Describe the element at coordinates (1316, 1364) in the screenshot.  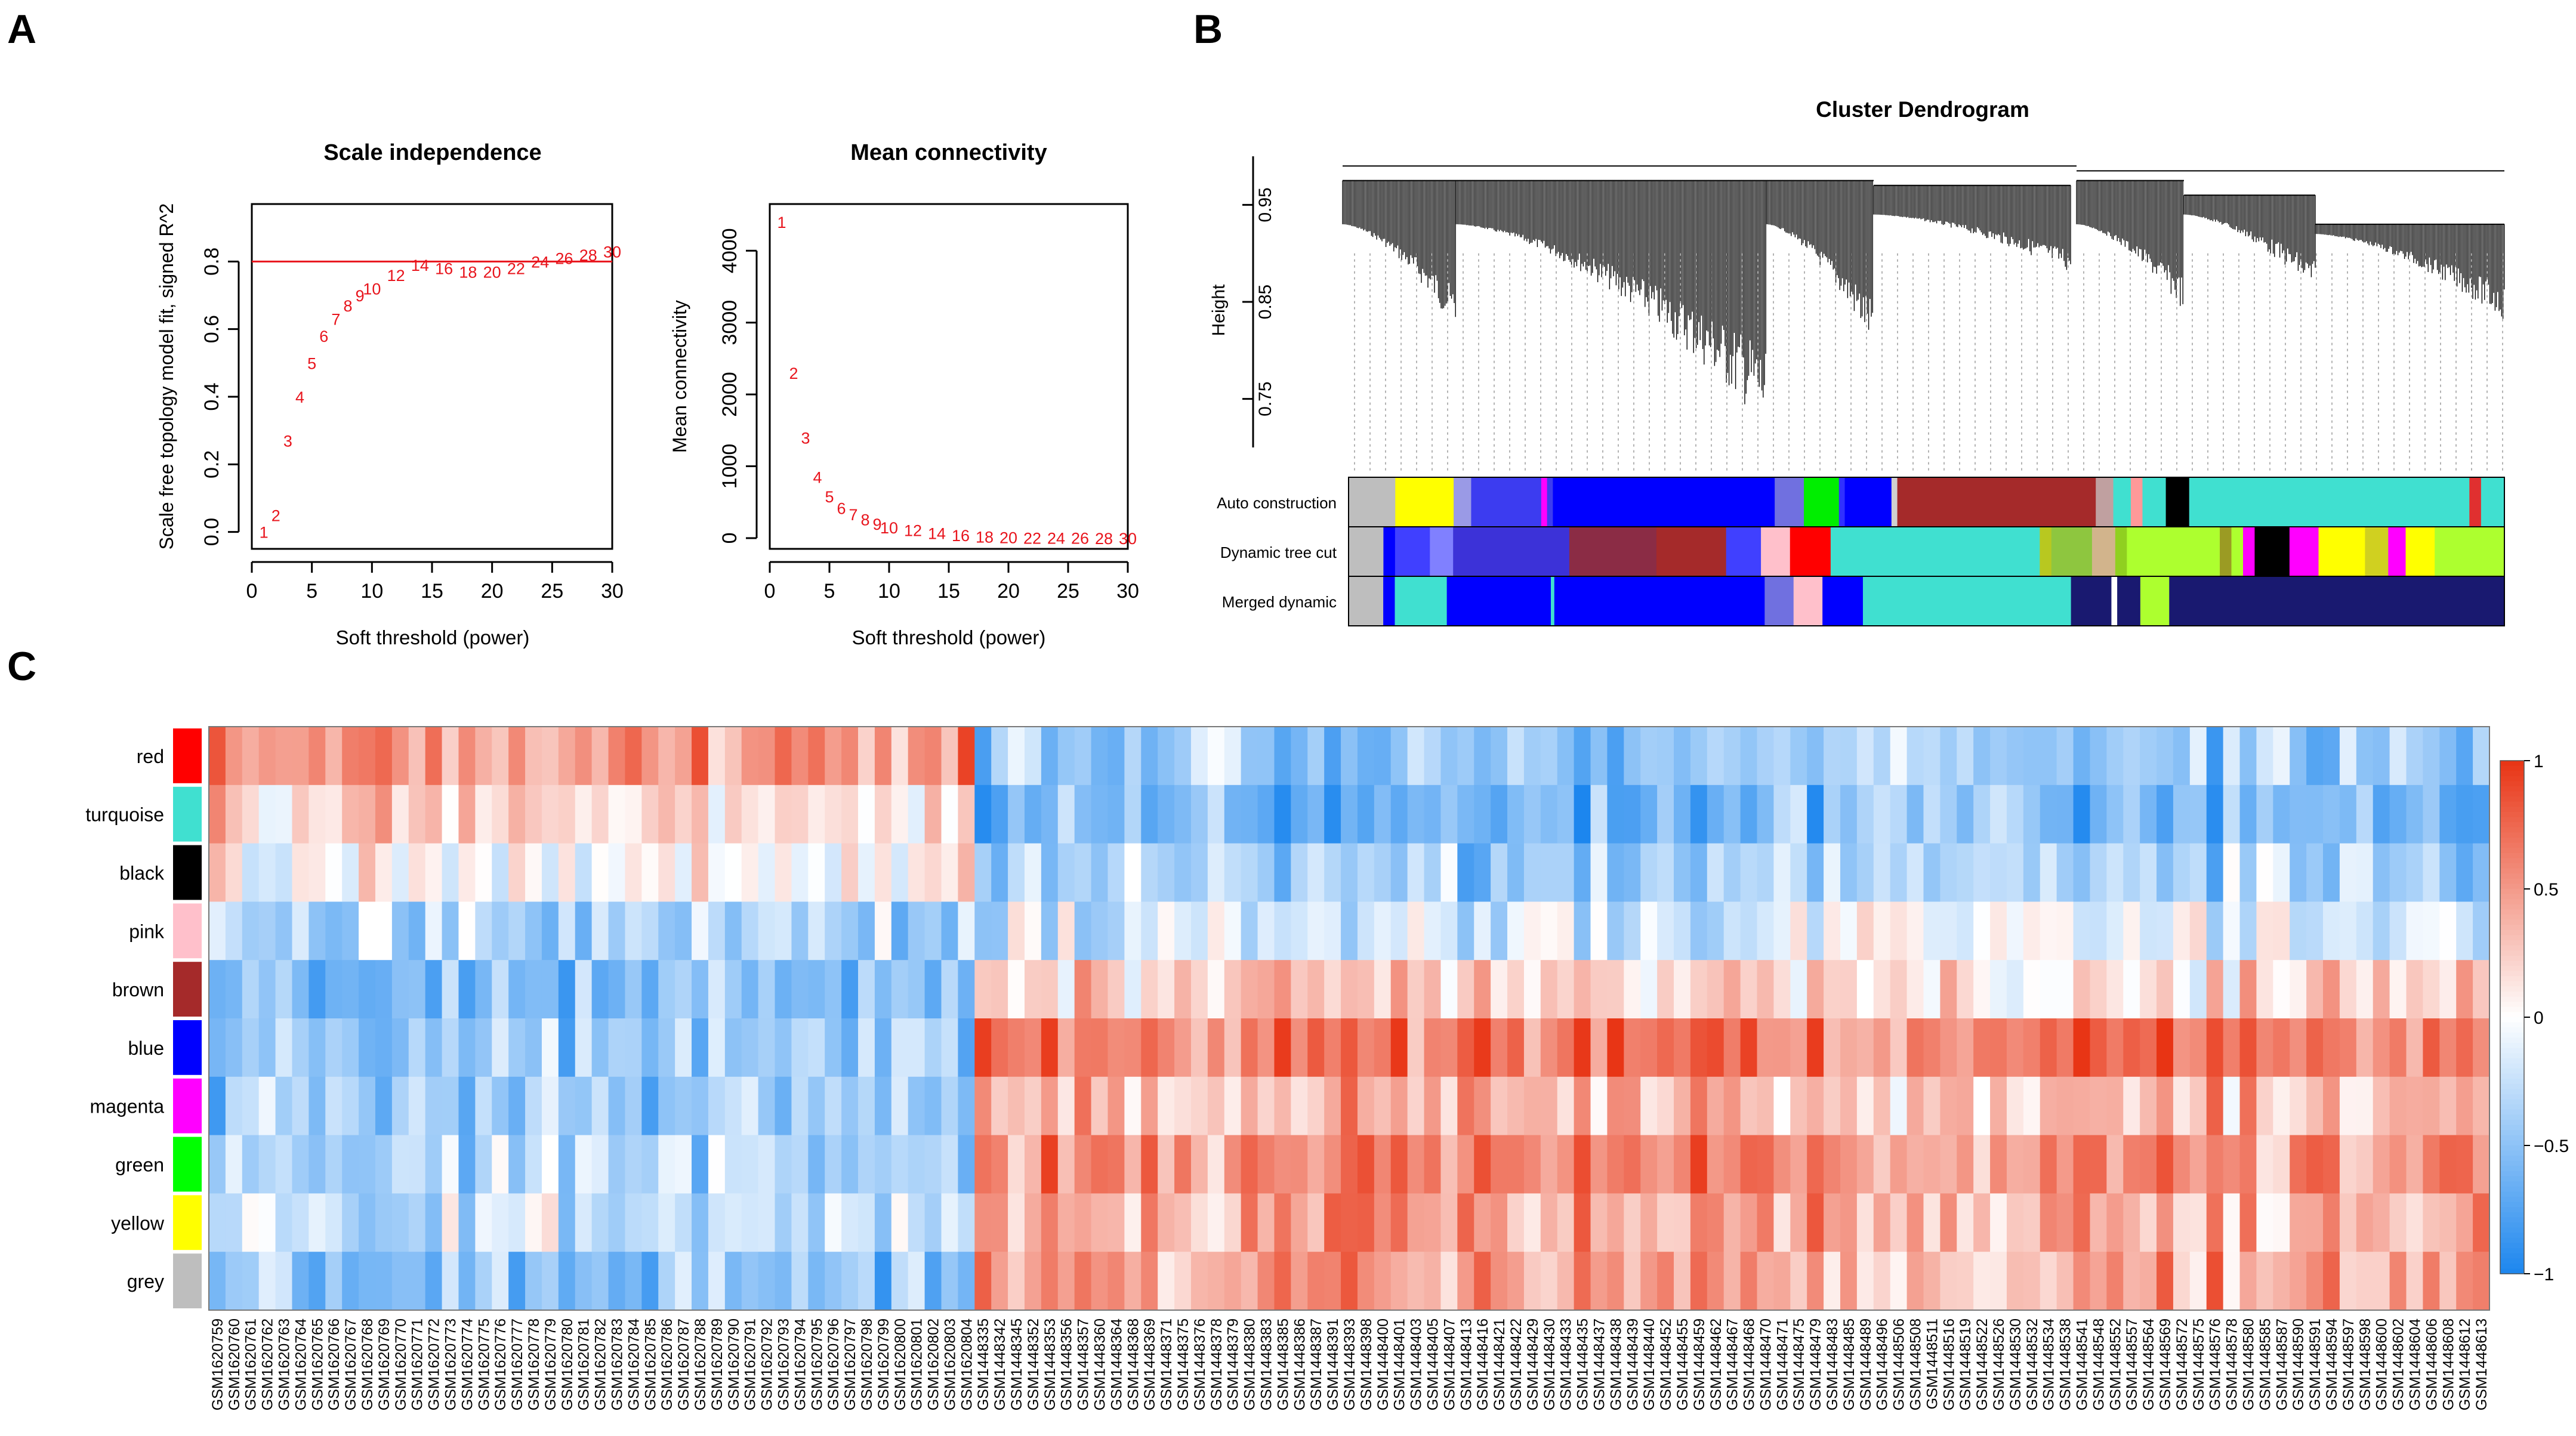
I see `sample-label: GSM1448387` at that location.